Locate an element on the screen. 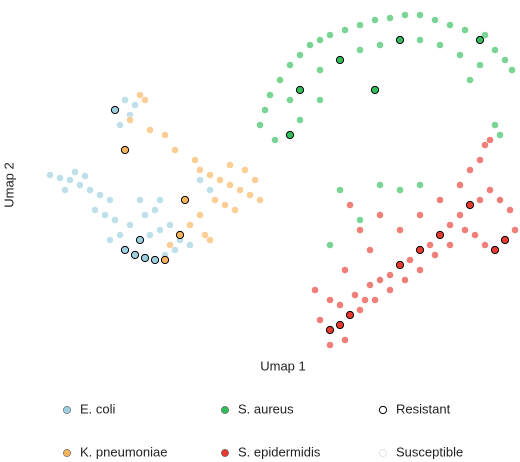 The height and width of the screenshot is (462, 520). x-axis-label: Umap 1 is located at coordinates (283, 365).